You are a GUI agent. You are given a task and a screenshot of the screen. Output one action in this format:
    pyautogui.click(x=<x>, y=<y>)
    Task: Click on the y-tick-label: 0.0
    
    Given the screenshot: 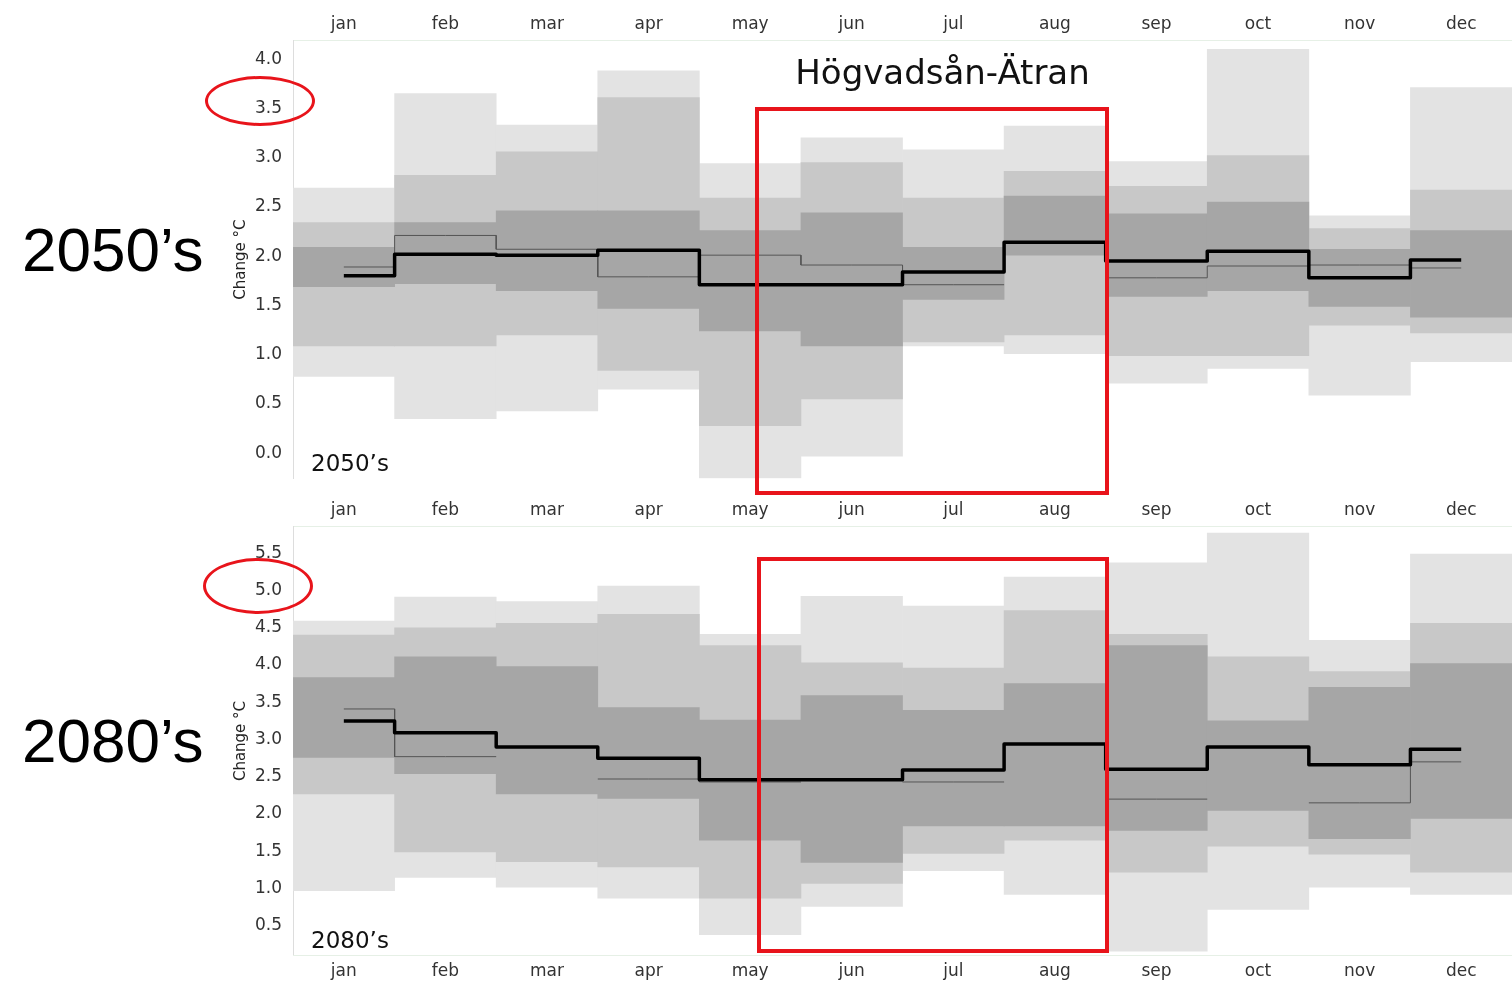 What is the action you would take?
    pyautogui.click(x=268, y=451)
    